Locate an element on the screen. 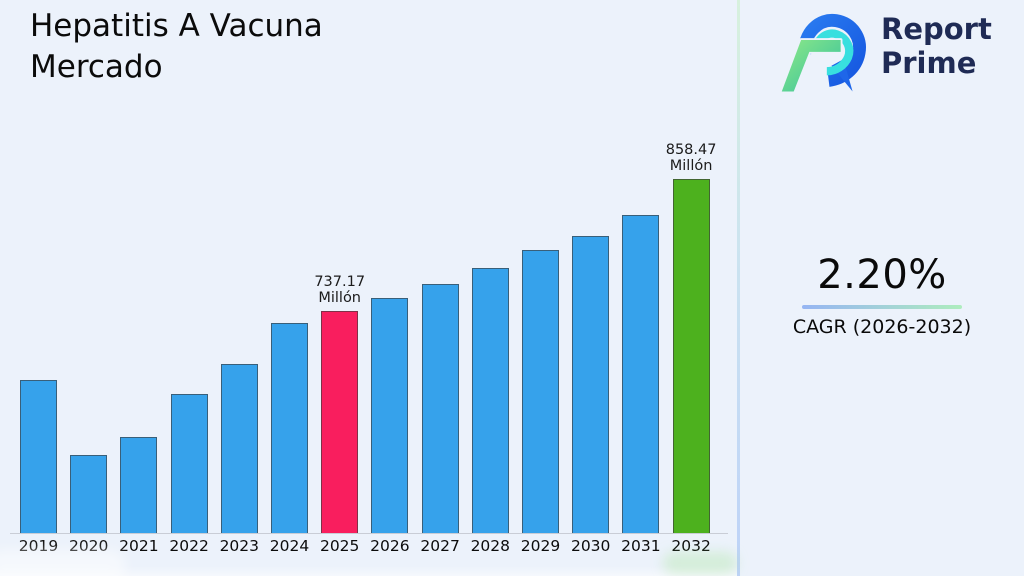 This screenshot has width=1024, height=576. x-tick-2023: 2023 is located at coordinates (239, 546).